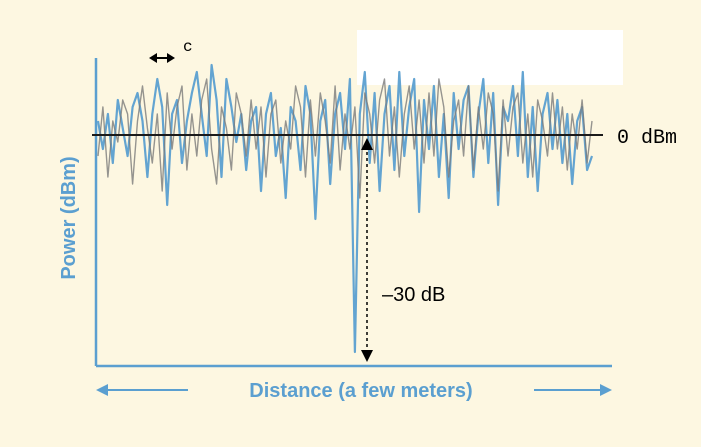 The height and width of the screenshot is (447, 701). I want to click on x-label-arrowhead-right-icon, so click(606, 390).